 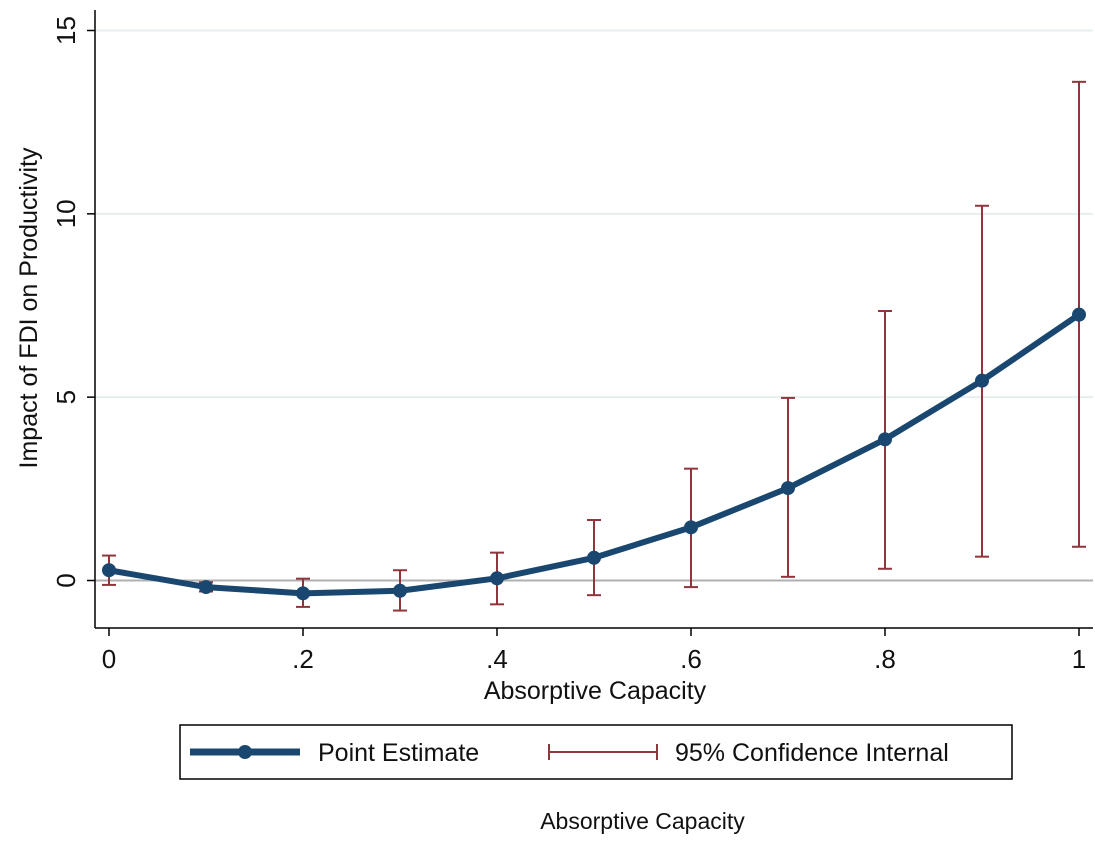 What do you see at coordinates (691, 659) in the screenshot?
I see `x-tick-label-3: .6` at bounding box center [691, 659].